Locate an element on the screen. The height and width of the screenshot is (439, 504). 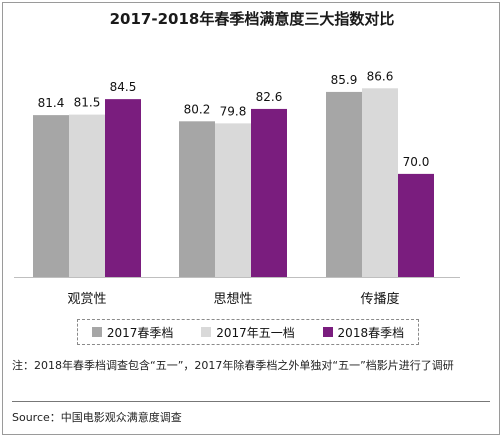
chart-legend: 2017春季档 2017年五一档 2018春季档 is located at coordinates (248, 332).